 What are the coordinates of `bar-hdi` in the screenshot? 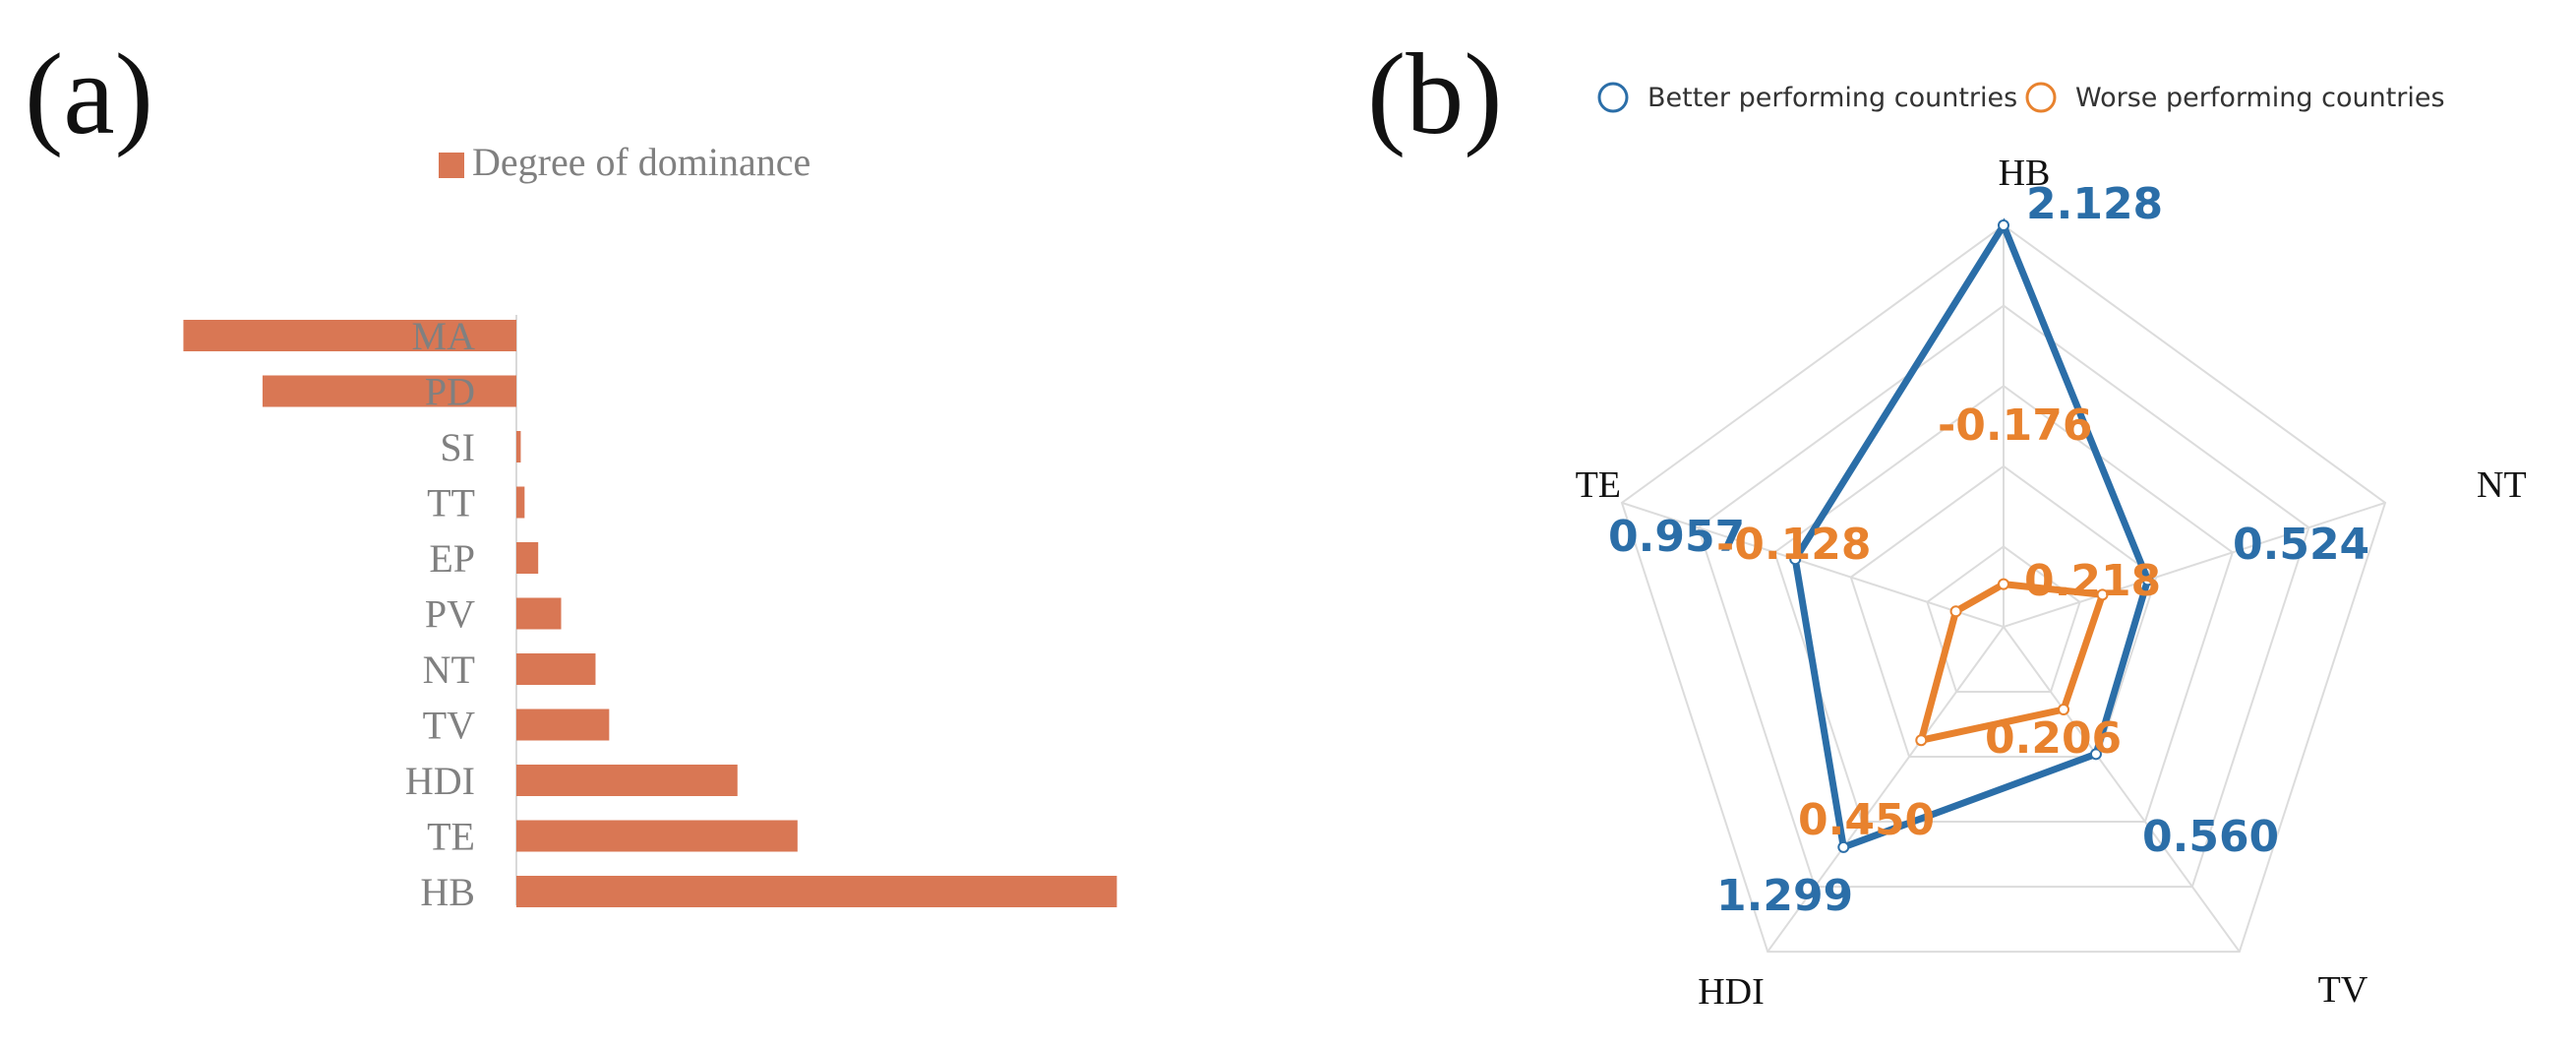 It's located at (627, 780).